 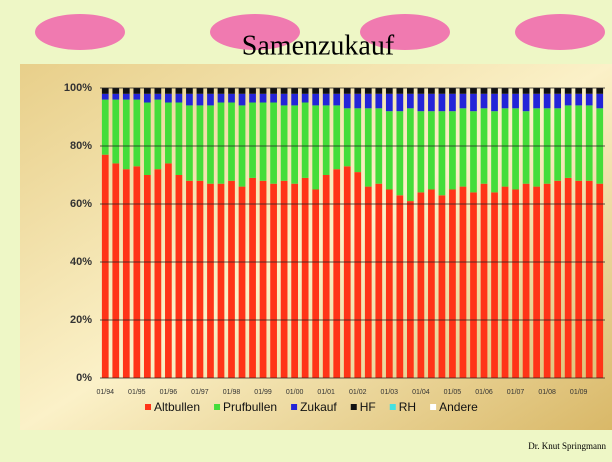 What do you see at coordinates (105, 392) in the screenshot?
I see `x-tick-label: 01/94` at bounding box center [105, 392].